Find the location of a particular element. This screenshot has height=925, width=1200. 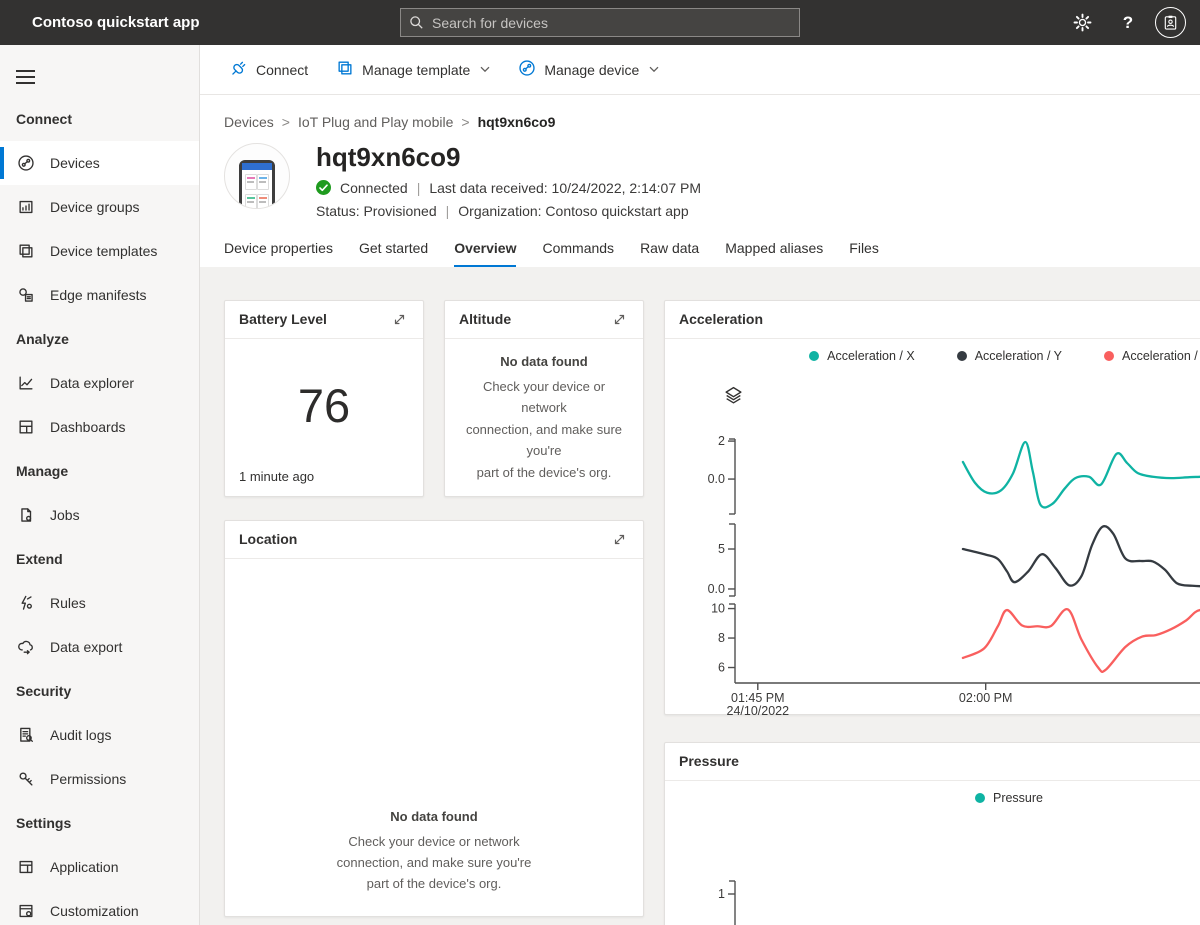

sidebar-item-data-export: Data export is located at coordinates (99, 647).